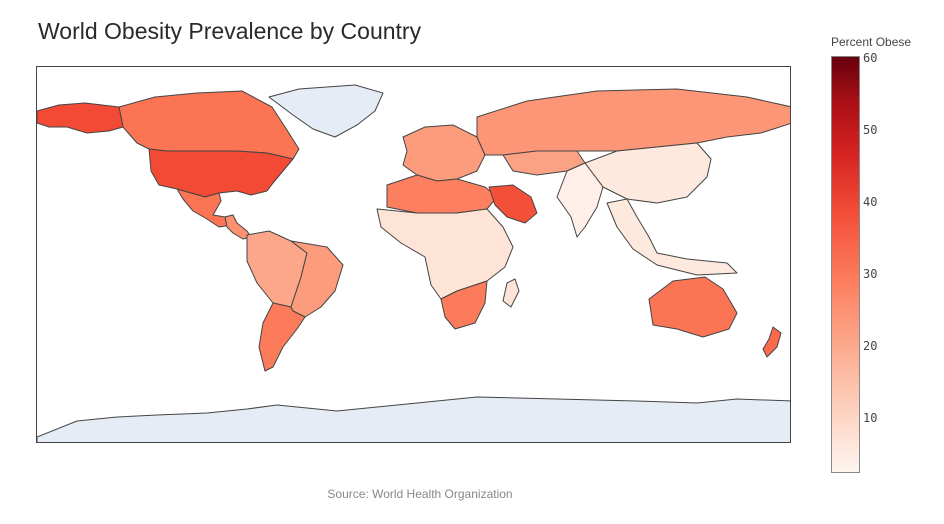  What do you see at coordinates (511, 293) in the screenshot?
I see `region-madagascar` at bounding box center [511, 293].